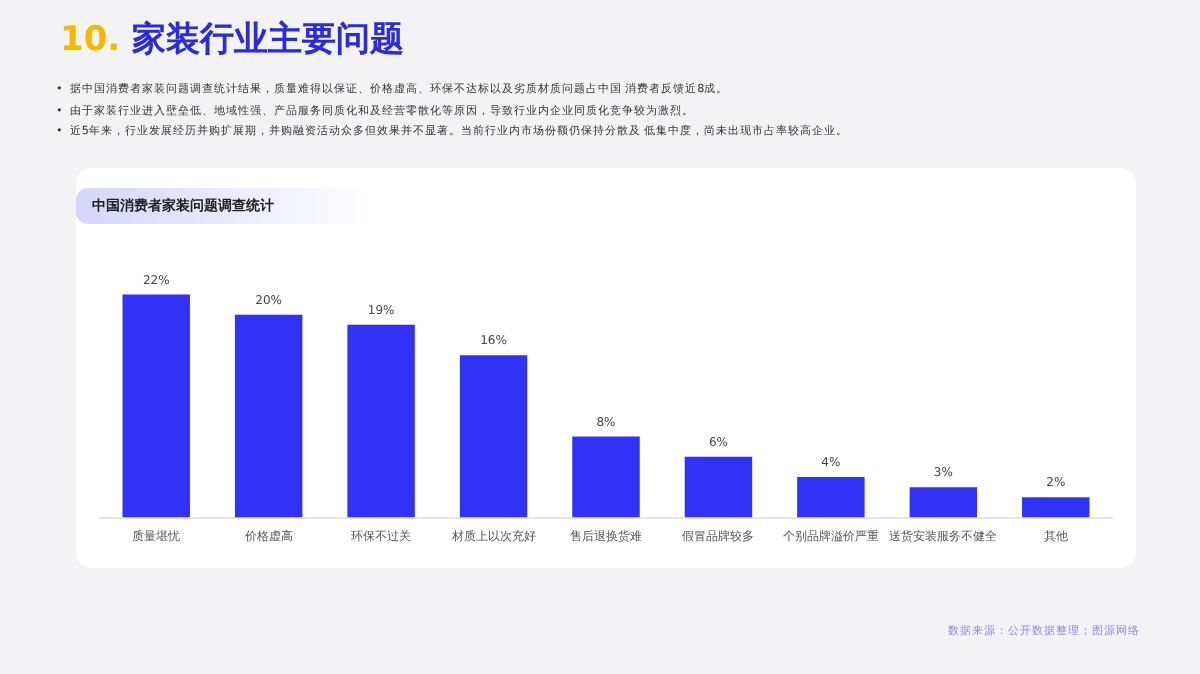 The width and height of the screenshot is (1200, 674). I want to click on text: 10. 家装行业主要问题, so click(232, 40).